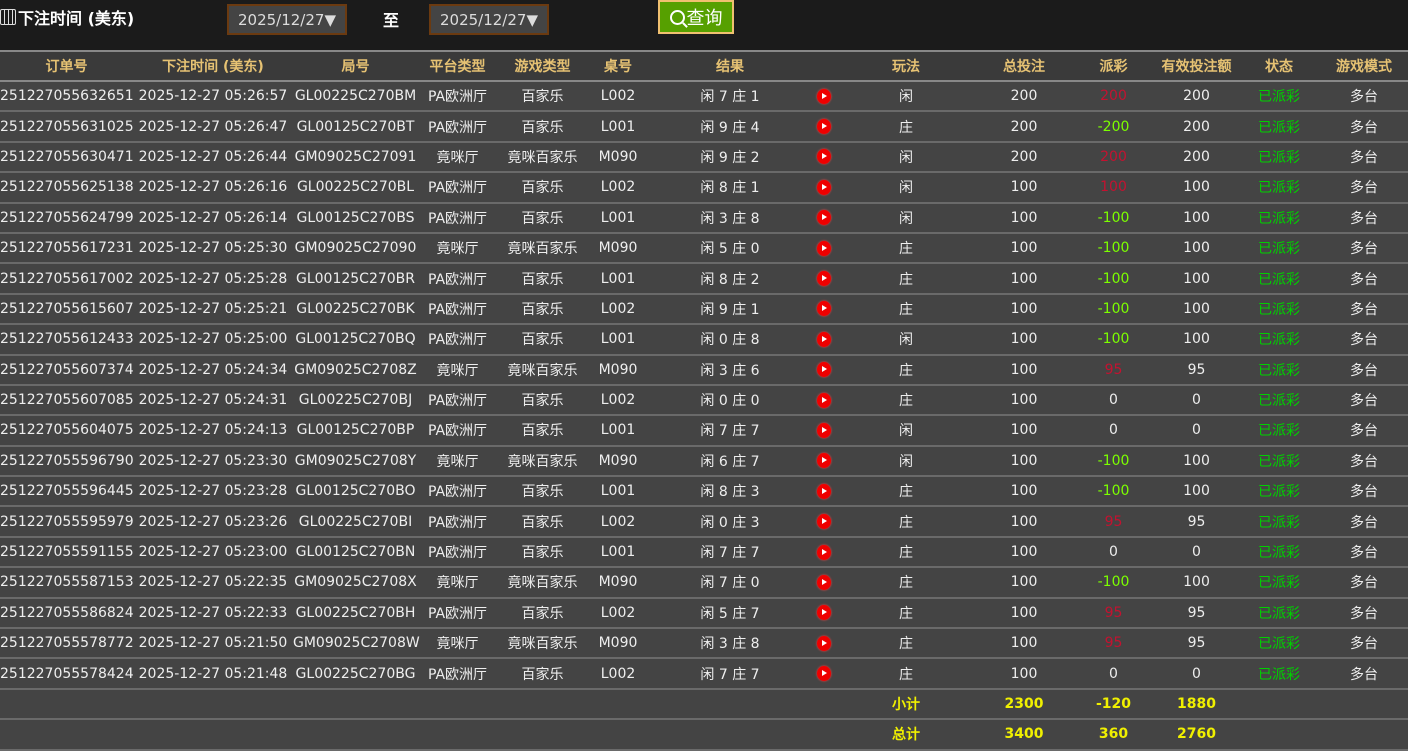 The height and width of the screenshot is (751, 1408). What do you see at coordinates (213, 613) in the screenshot?
I see `bet-time-cell: 2025-12-27 05:22:33` at bounding box center [213, 613].